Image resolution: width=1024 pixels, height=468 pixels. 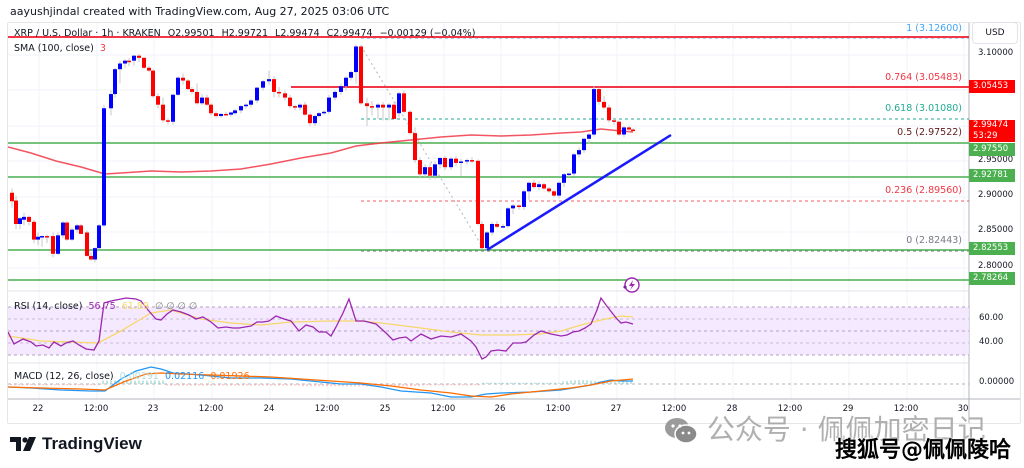 What do you see at coordinates (60, 48) in the screenshot?
I see `sma-legend: SMA (100, close) 3` at bounding box center [60, 48].